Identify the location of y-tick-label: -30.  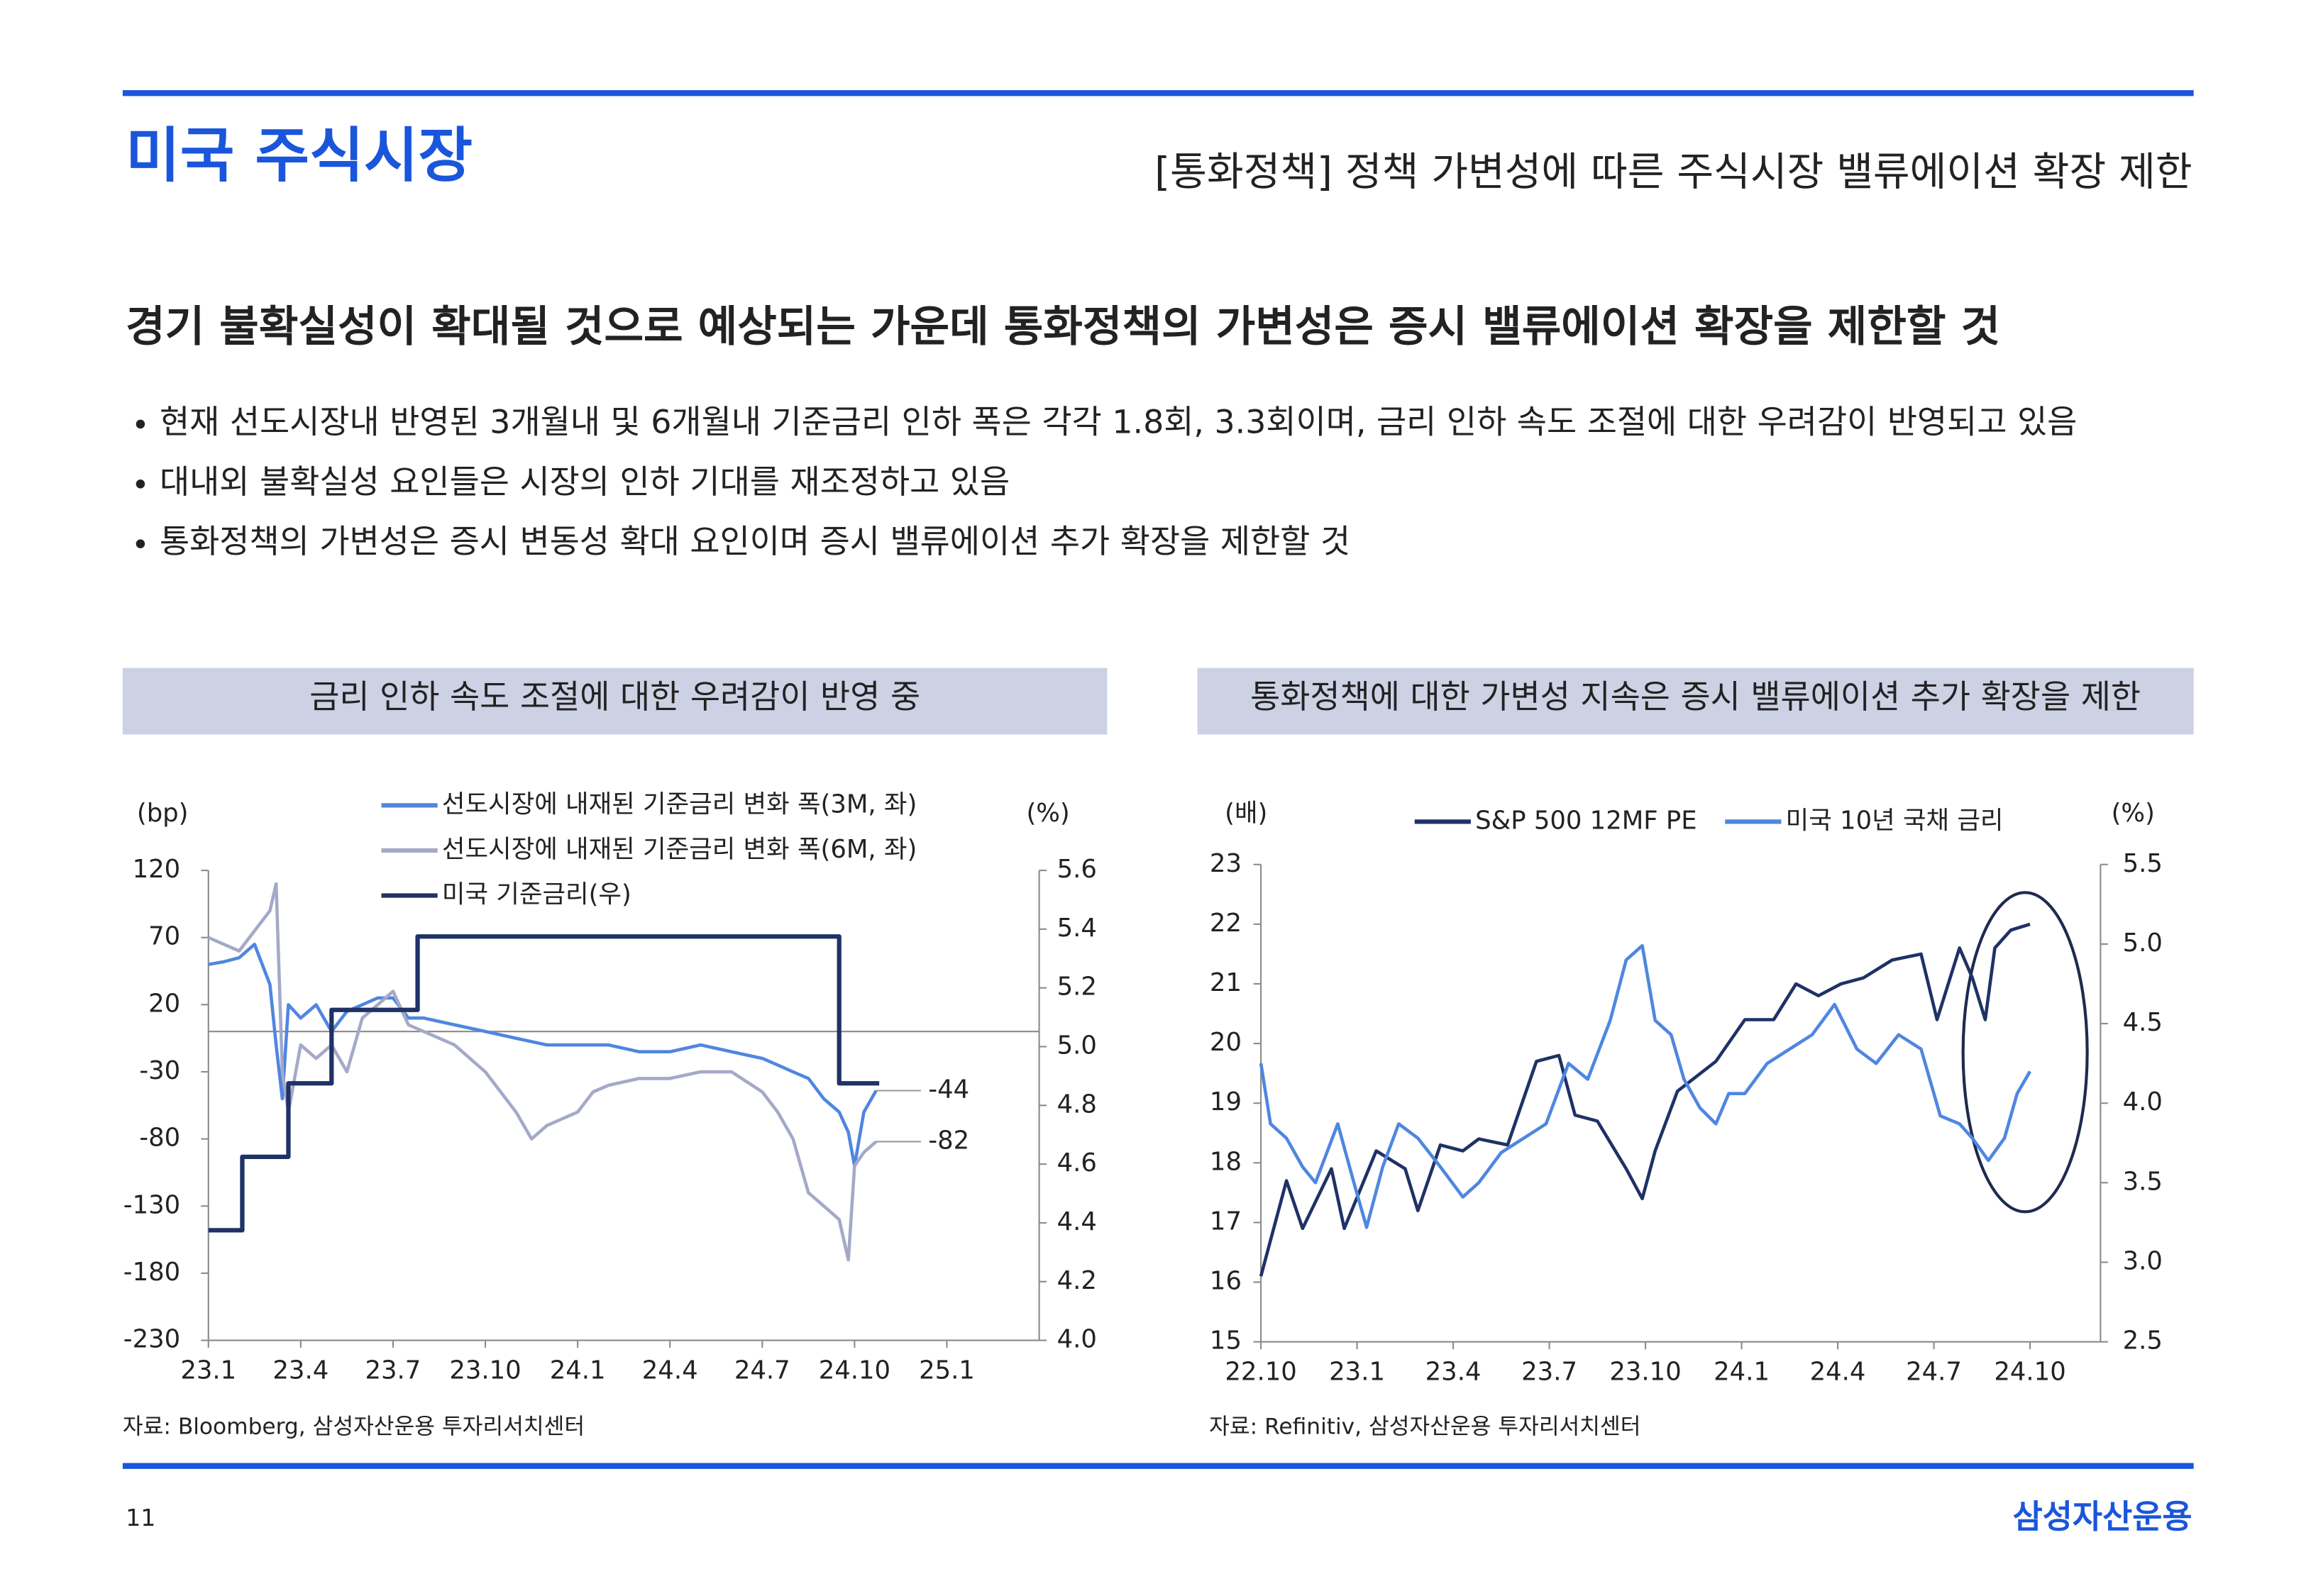
(159, 1070).